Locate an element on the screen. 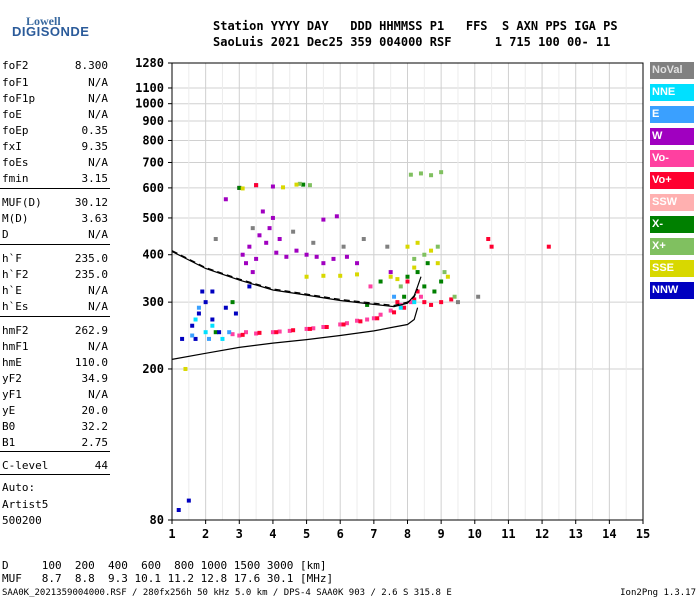  x-tick-label: 9 is located at coordinates (441, 534).